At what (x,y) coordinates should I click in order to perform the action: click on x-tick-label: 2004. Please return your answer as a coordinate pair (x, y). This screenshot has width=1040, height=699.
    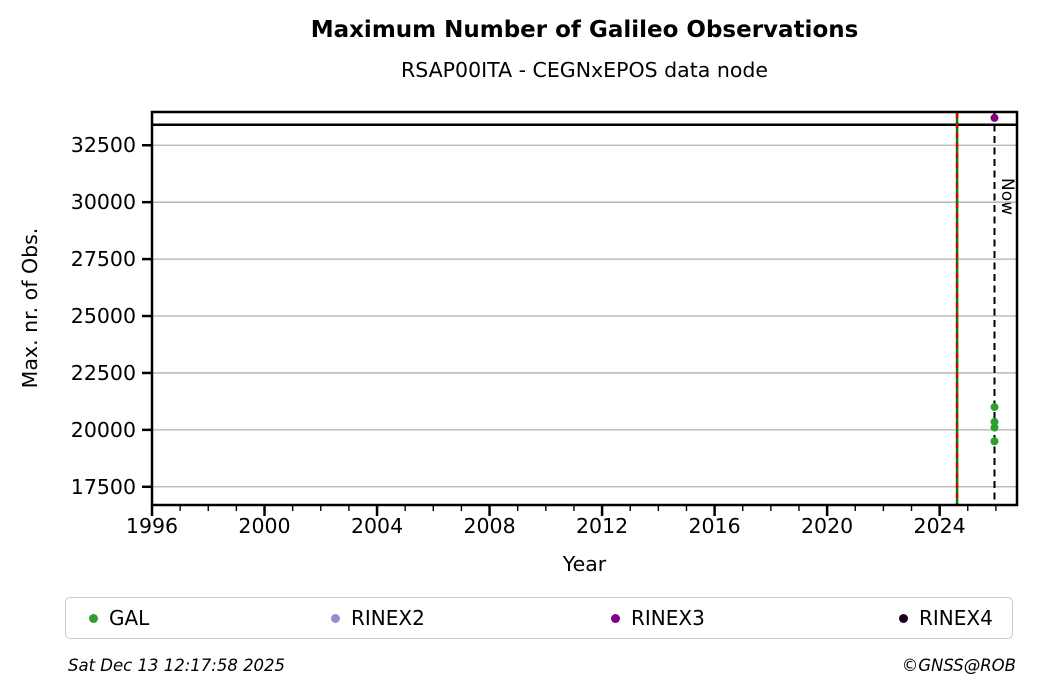
    Looking at the image, I should click on (377, 526).